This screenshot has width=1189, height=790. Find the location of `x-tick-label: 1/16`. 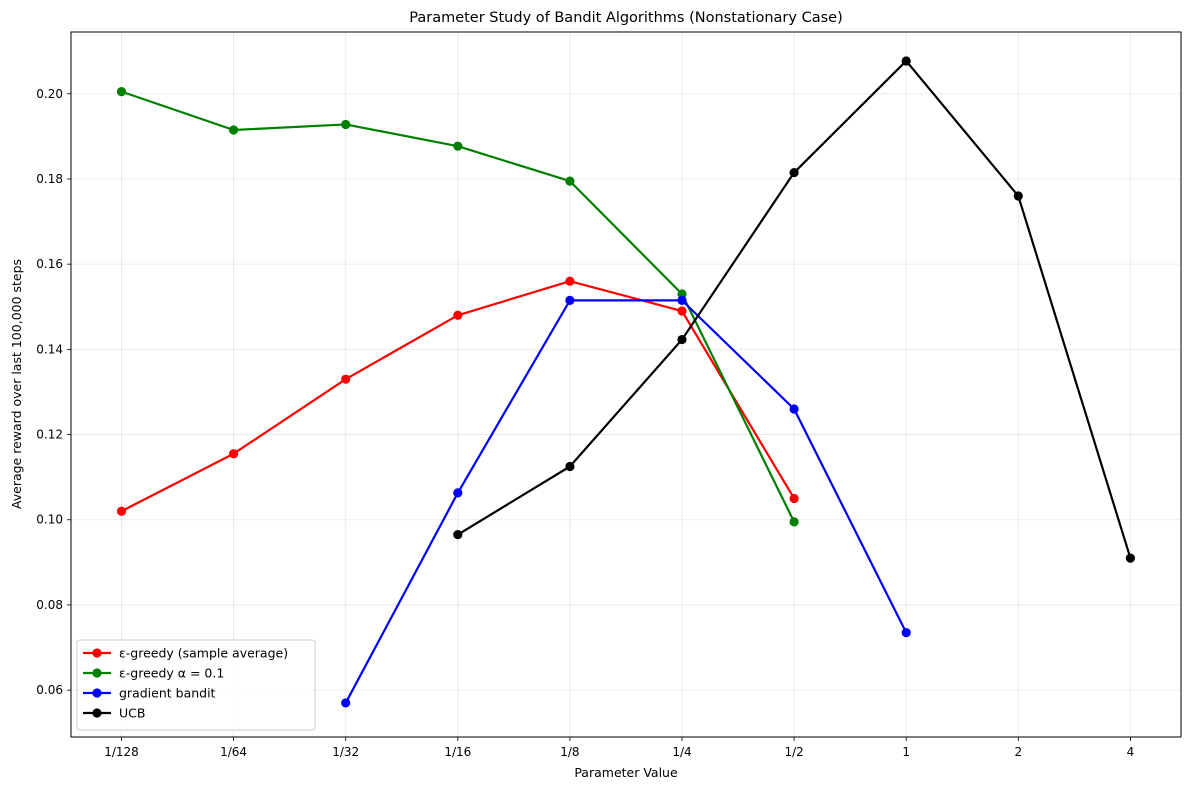

x-tick-label: 1/16 is located at coordinates (457, 752).